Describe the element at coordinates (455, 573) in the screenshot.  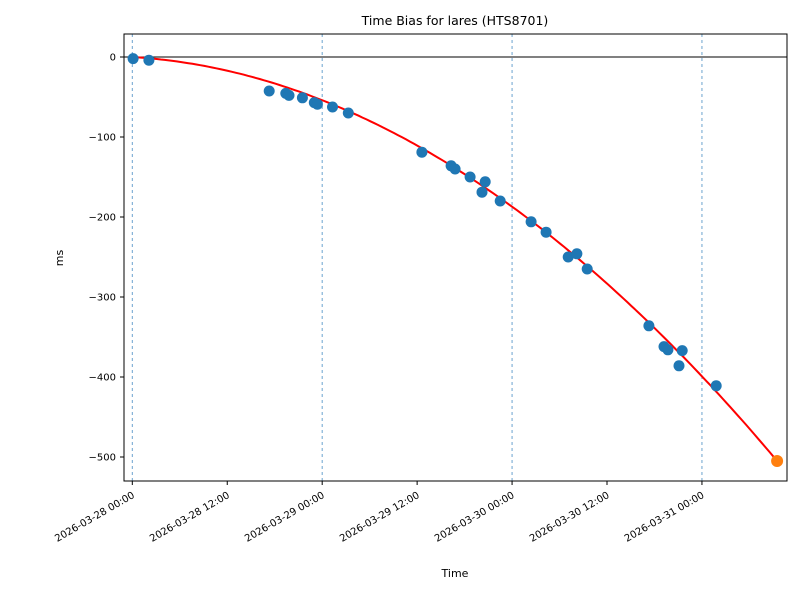
I see `x-axis-label: Time` at that location.